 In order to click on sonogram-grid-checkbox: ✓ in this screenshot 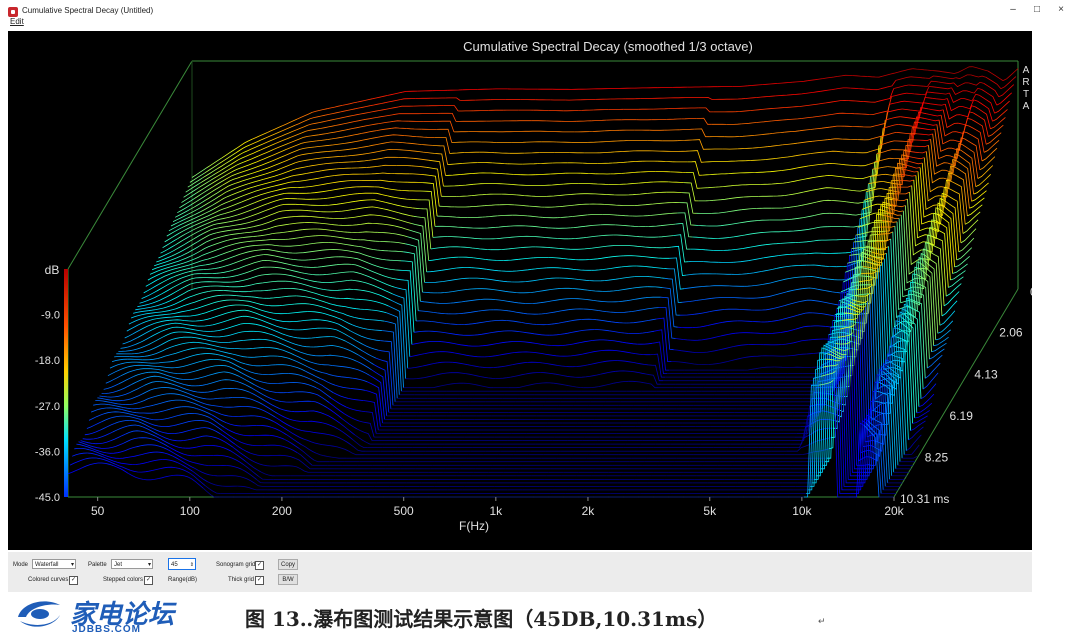, I will do `click(259, 565)`.